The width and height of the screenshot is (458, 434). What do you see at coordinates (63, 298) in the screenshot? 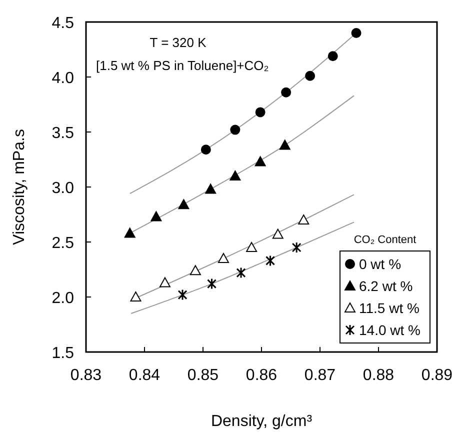
I see `y-tick-label: 2.0` at bounding box center [63, 298].